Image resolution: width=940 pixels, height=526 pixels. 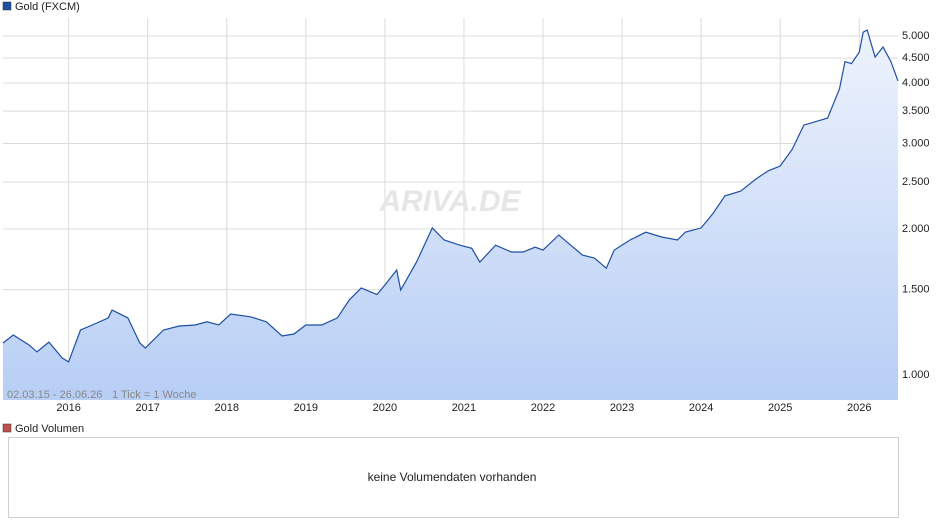 What do you see at coordinates (916, 289) in the screenshot?
I see `y-tick-label: 1.500` at bounding box center [916, 289].